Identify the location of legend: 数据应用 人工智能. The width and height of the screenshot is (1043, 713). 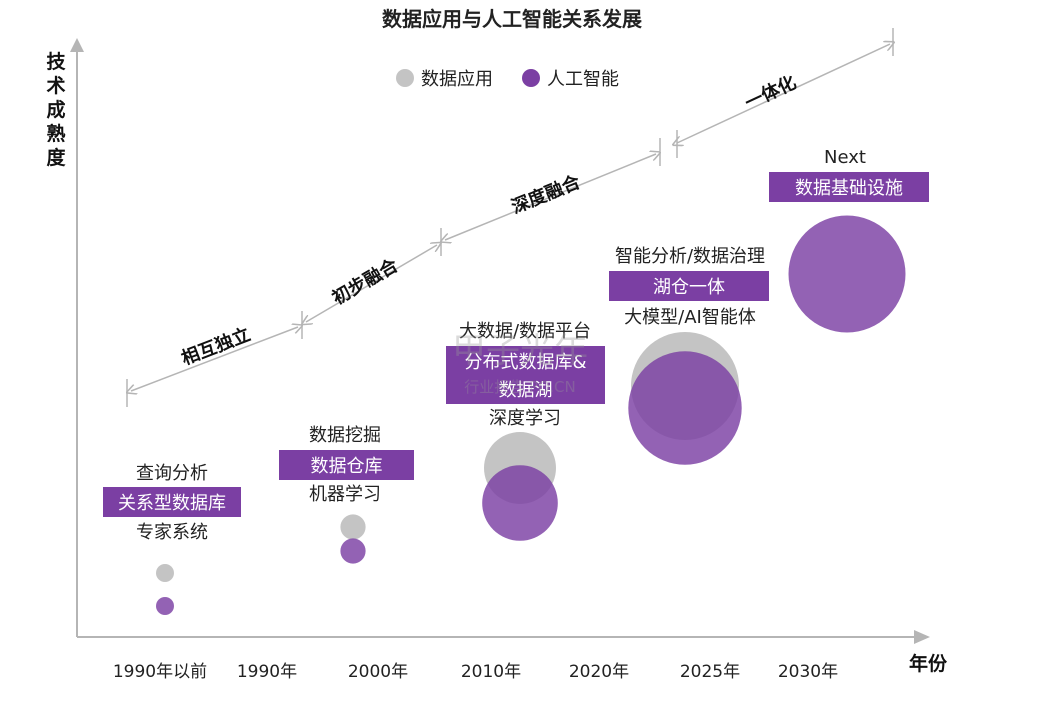
(507, 79).